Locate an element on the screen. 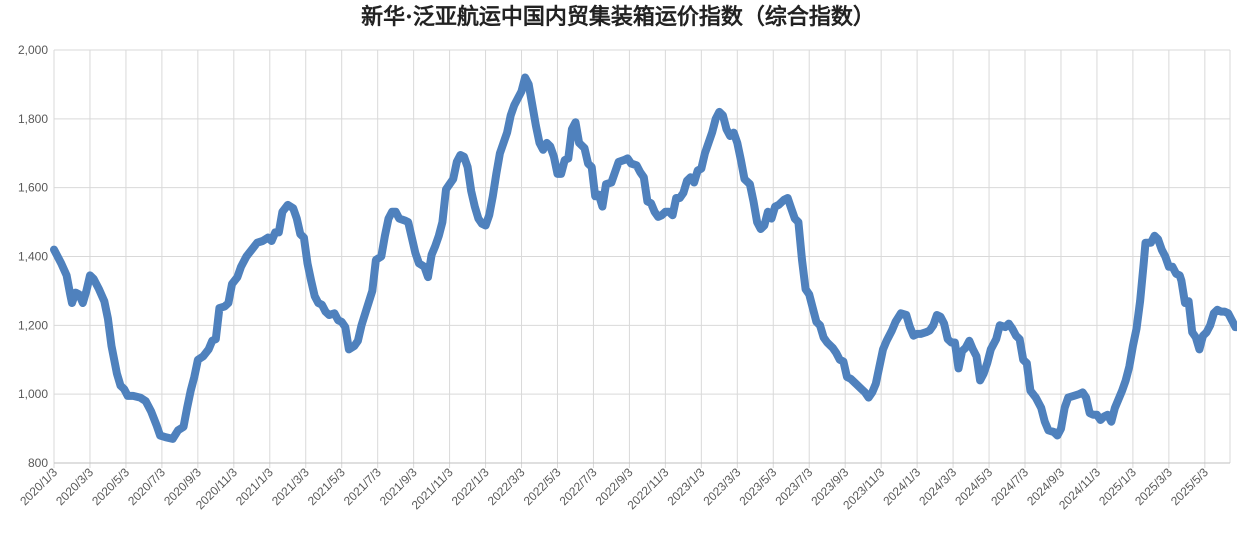 The height and width of the screenshot is (538, 1237). x-tick-label: 2021/7/3 is located at coordinates (362, 486).